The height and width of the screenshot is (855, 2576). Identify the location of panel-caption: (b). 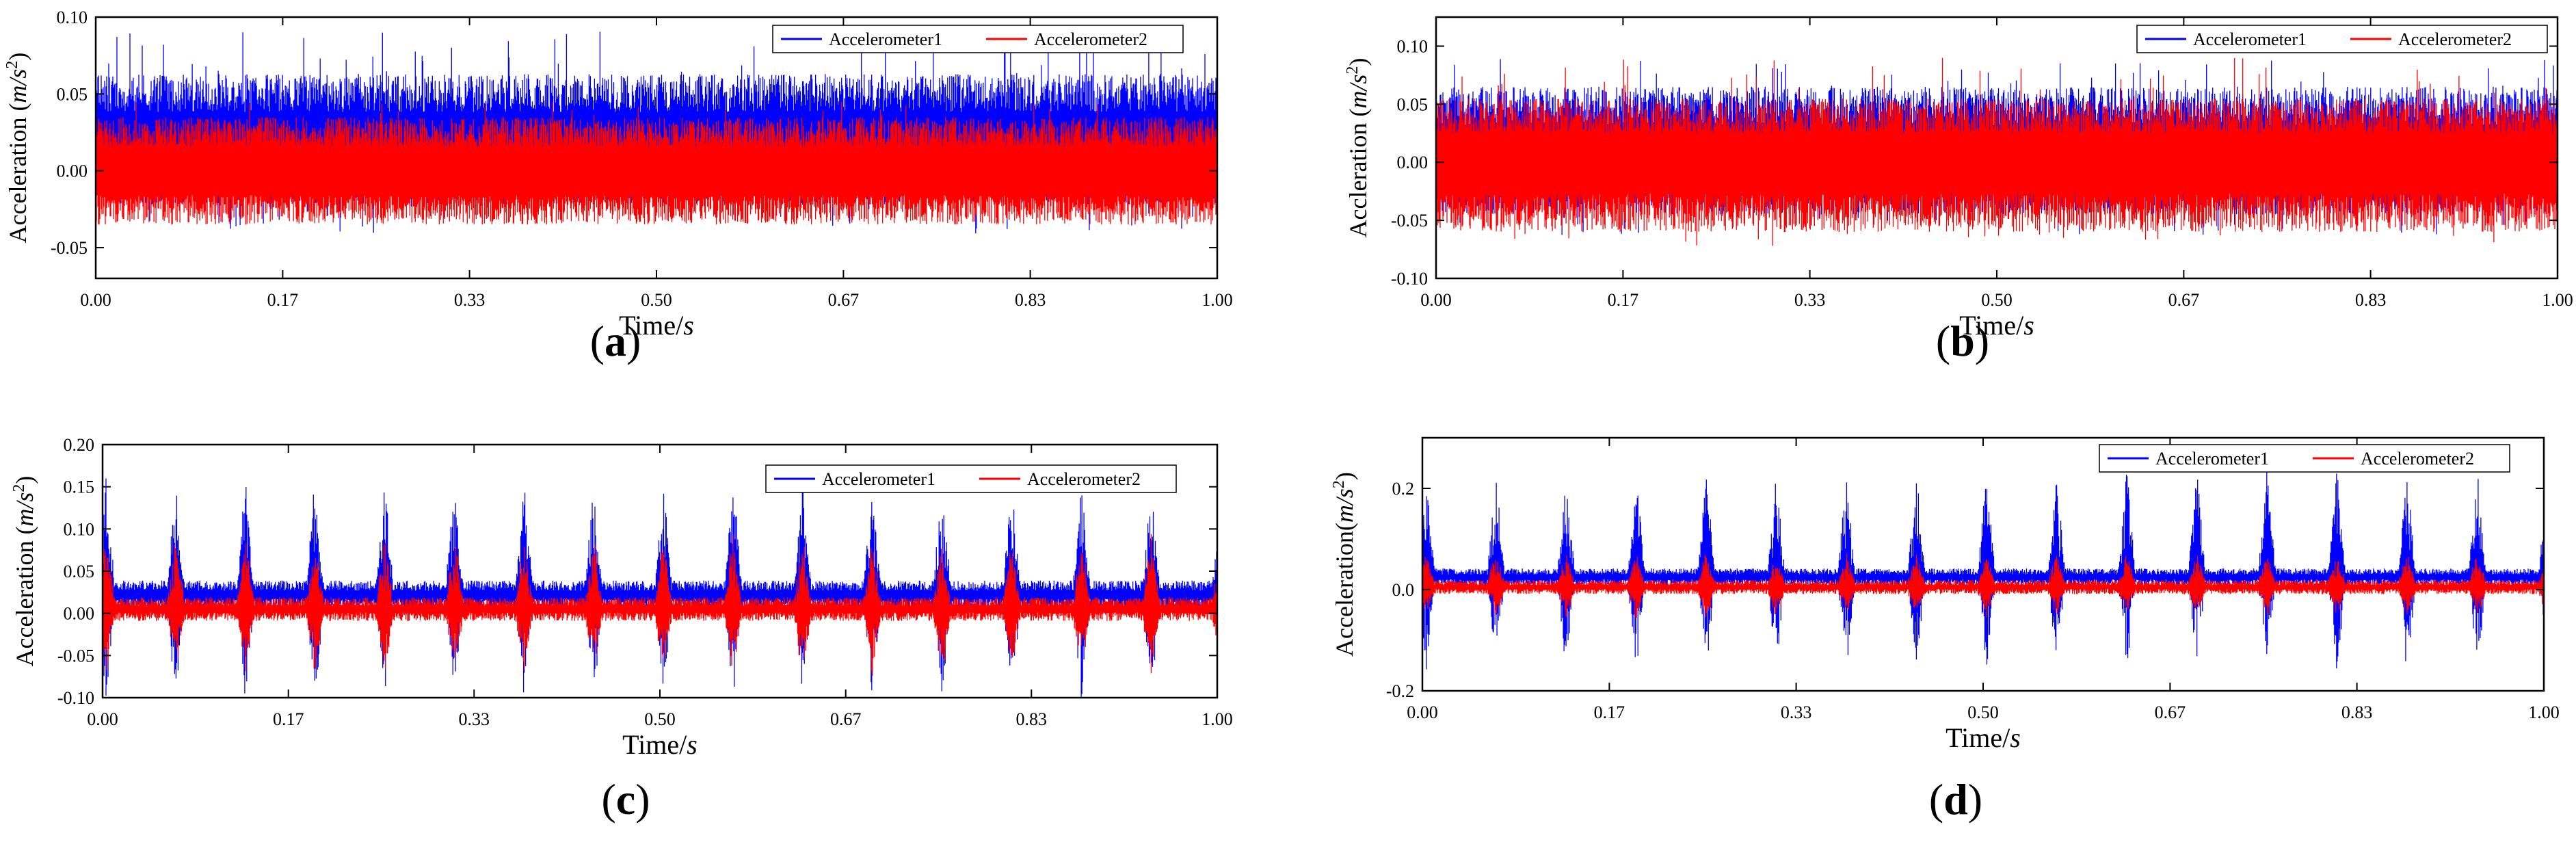
(1962, 341).